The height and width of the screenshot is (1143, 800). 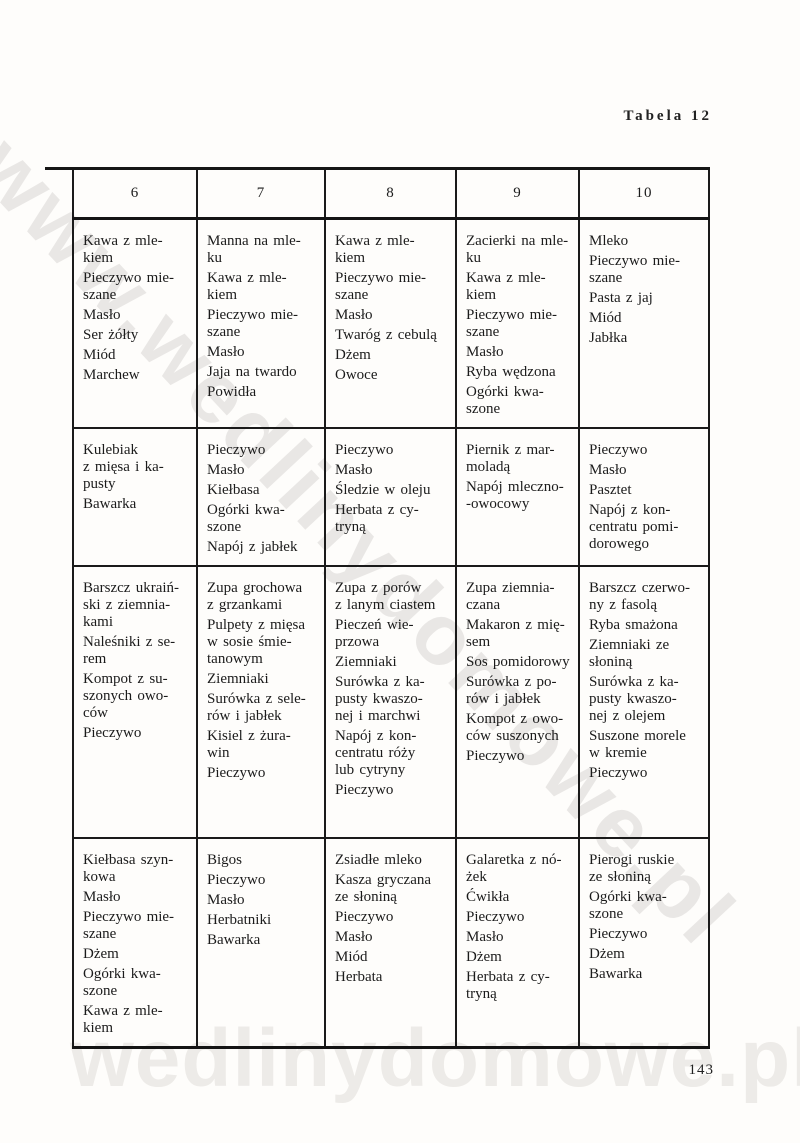 I want to click on menu-item: Surówka z po- rów i jabłek, so click(x=511, y=690).